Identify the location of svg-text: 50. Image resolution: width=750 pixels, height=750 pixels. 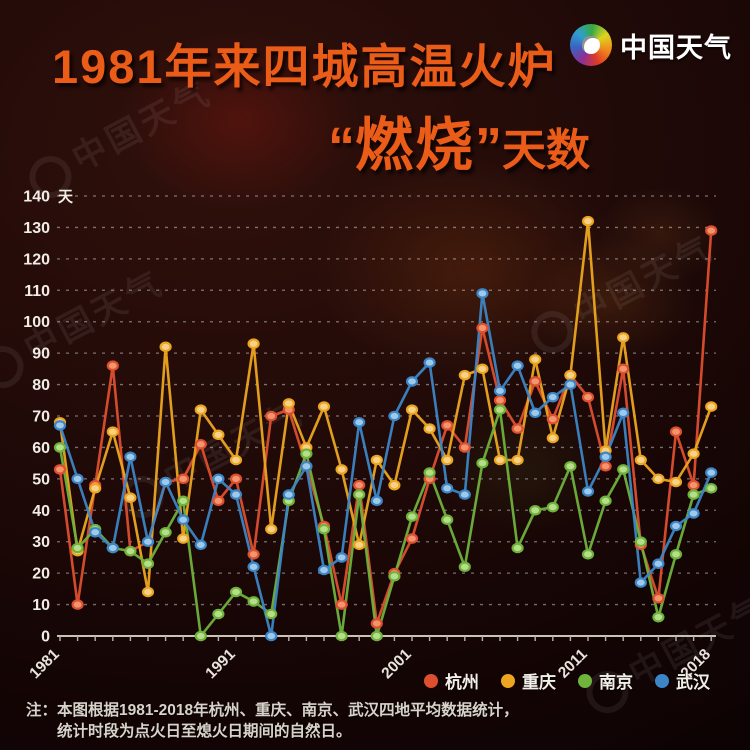
(41, 479).